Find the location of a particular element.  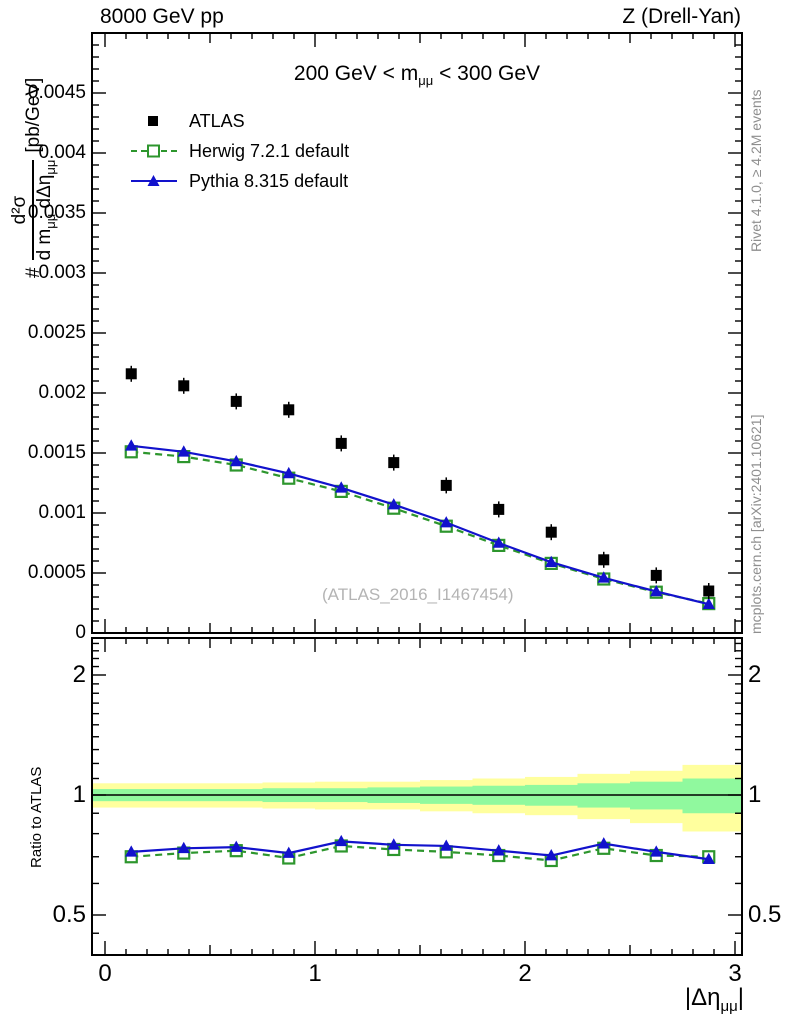

main-y-tick-label: 0 is located at coordinates (80, 632).